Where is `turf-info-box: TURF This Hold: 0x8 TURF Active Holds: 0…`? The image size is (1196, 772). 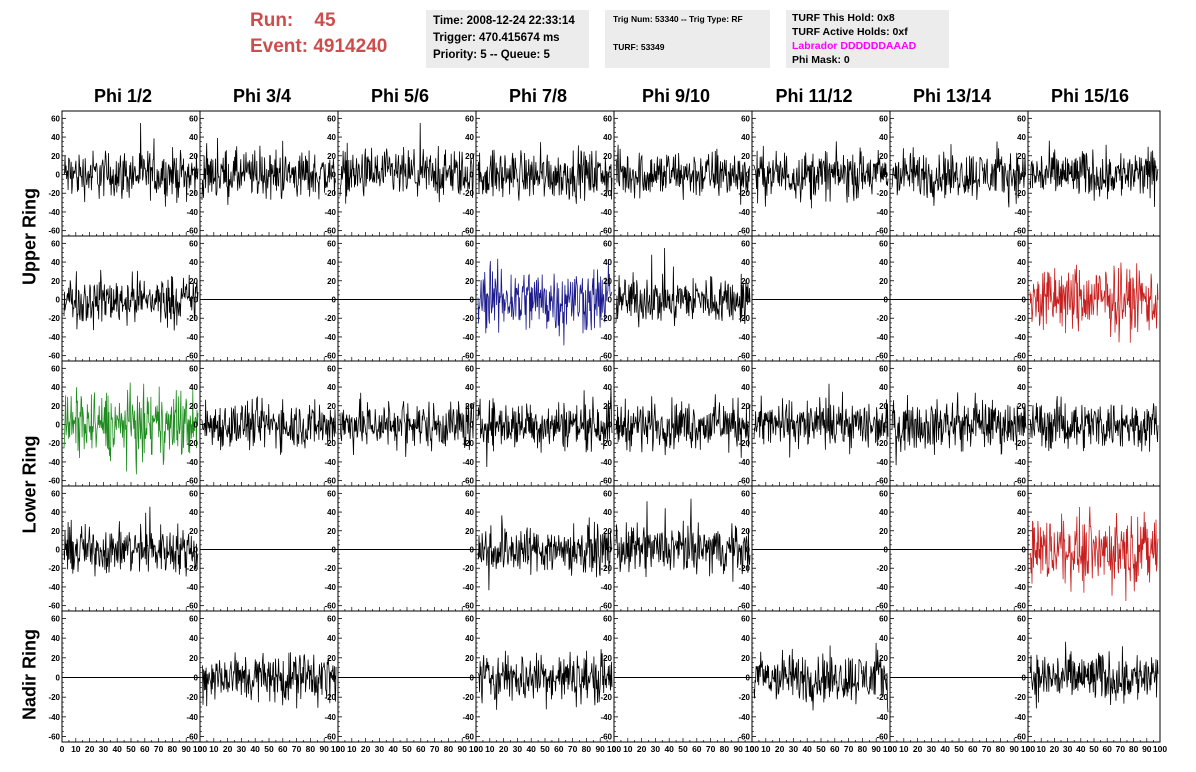
turf-info-box: TURF This Hold: 0x8 TURF Active Holds: 0… is located at coordinates (867, 39).